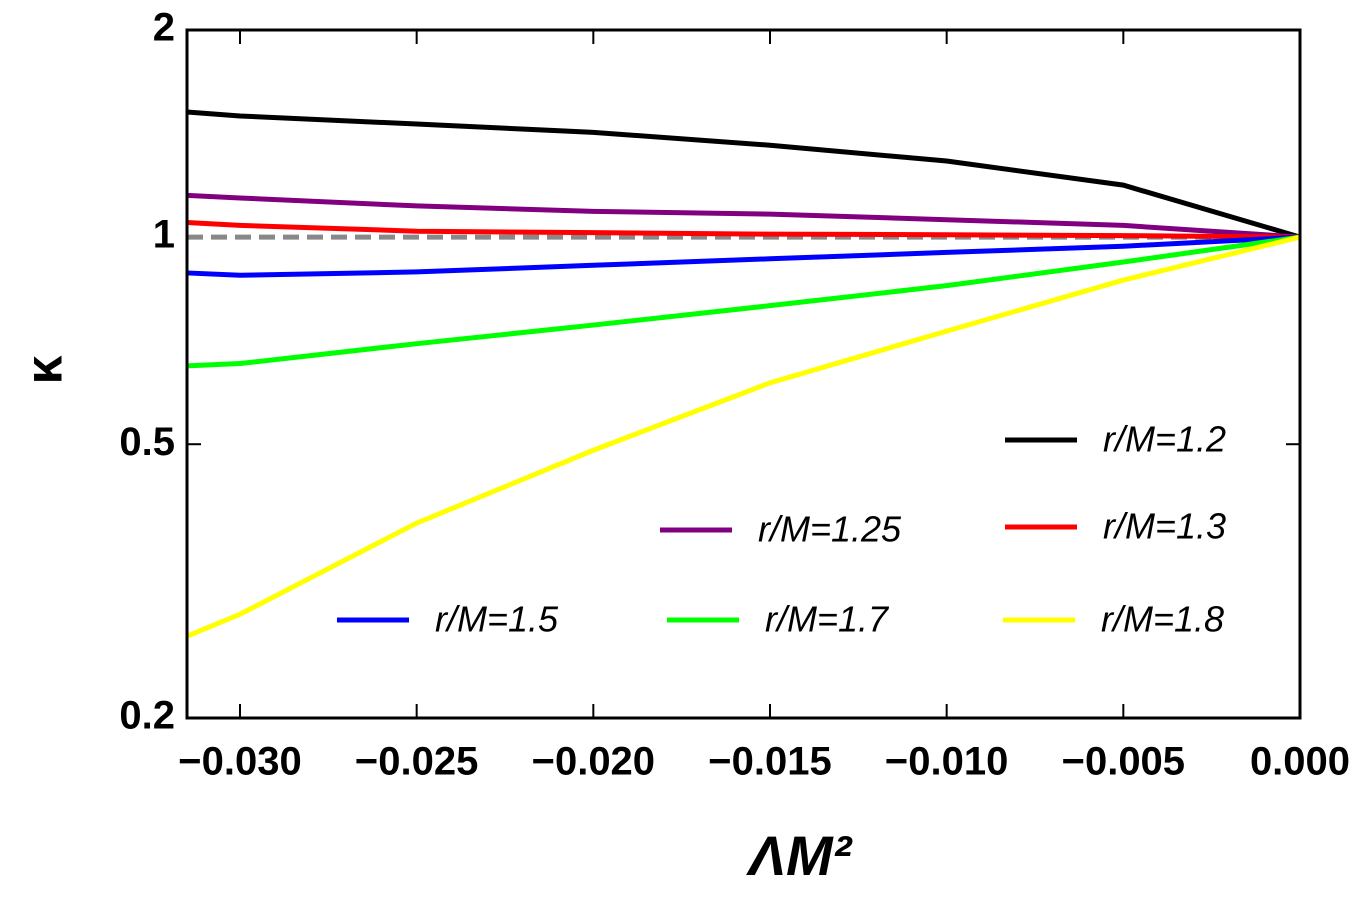 The height and width of the screenshot is (911, 1370). I want to click on y-tick-label: 2, so click(164, 28).